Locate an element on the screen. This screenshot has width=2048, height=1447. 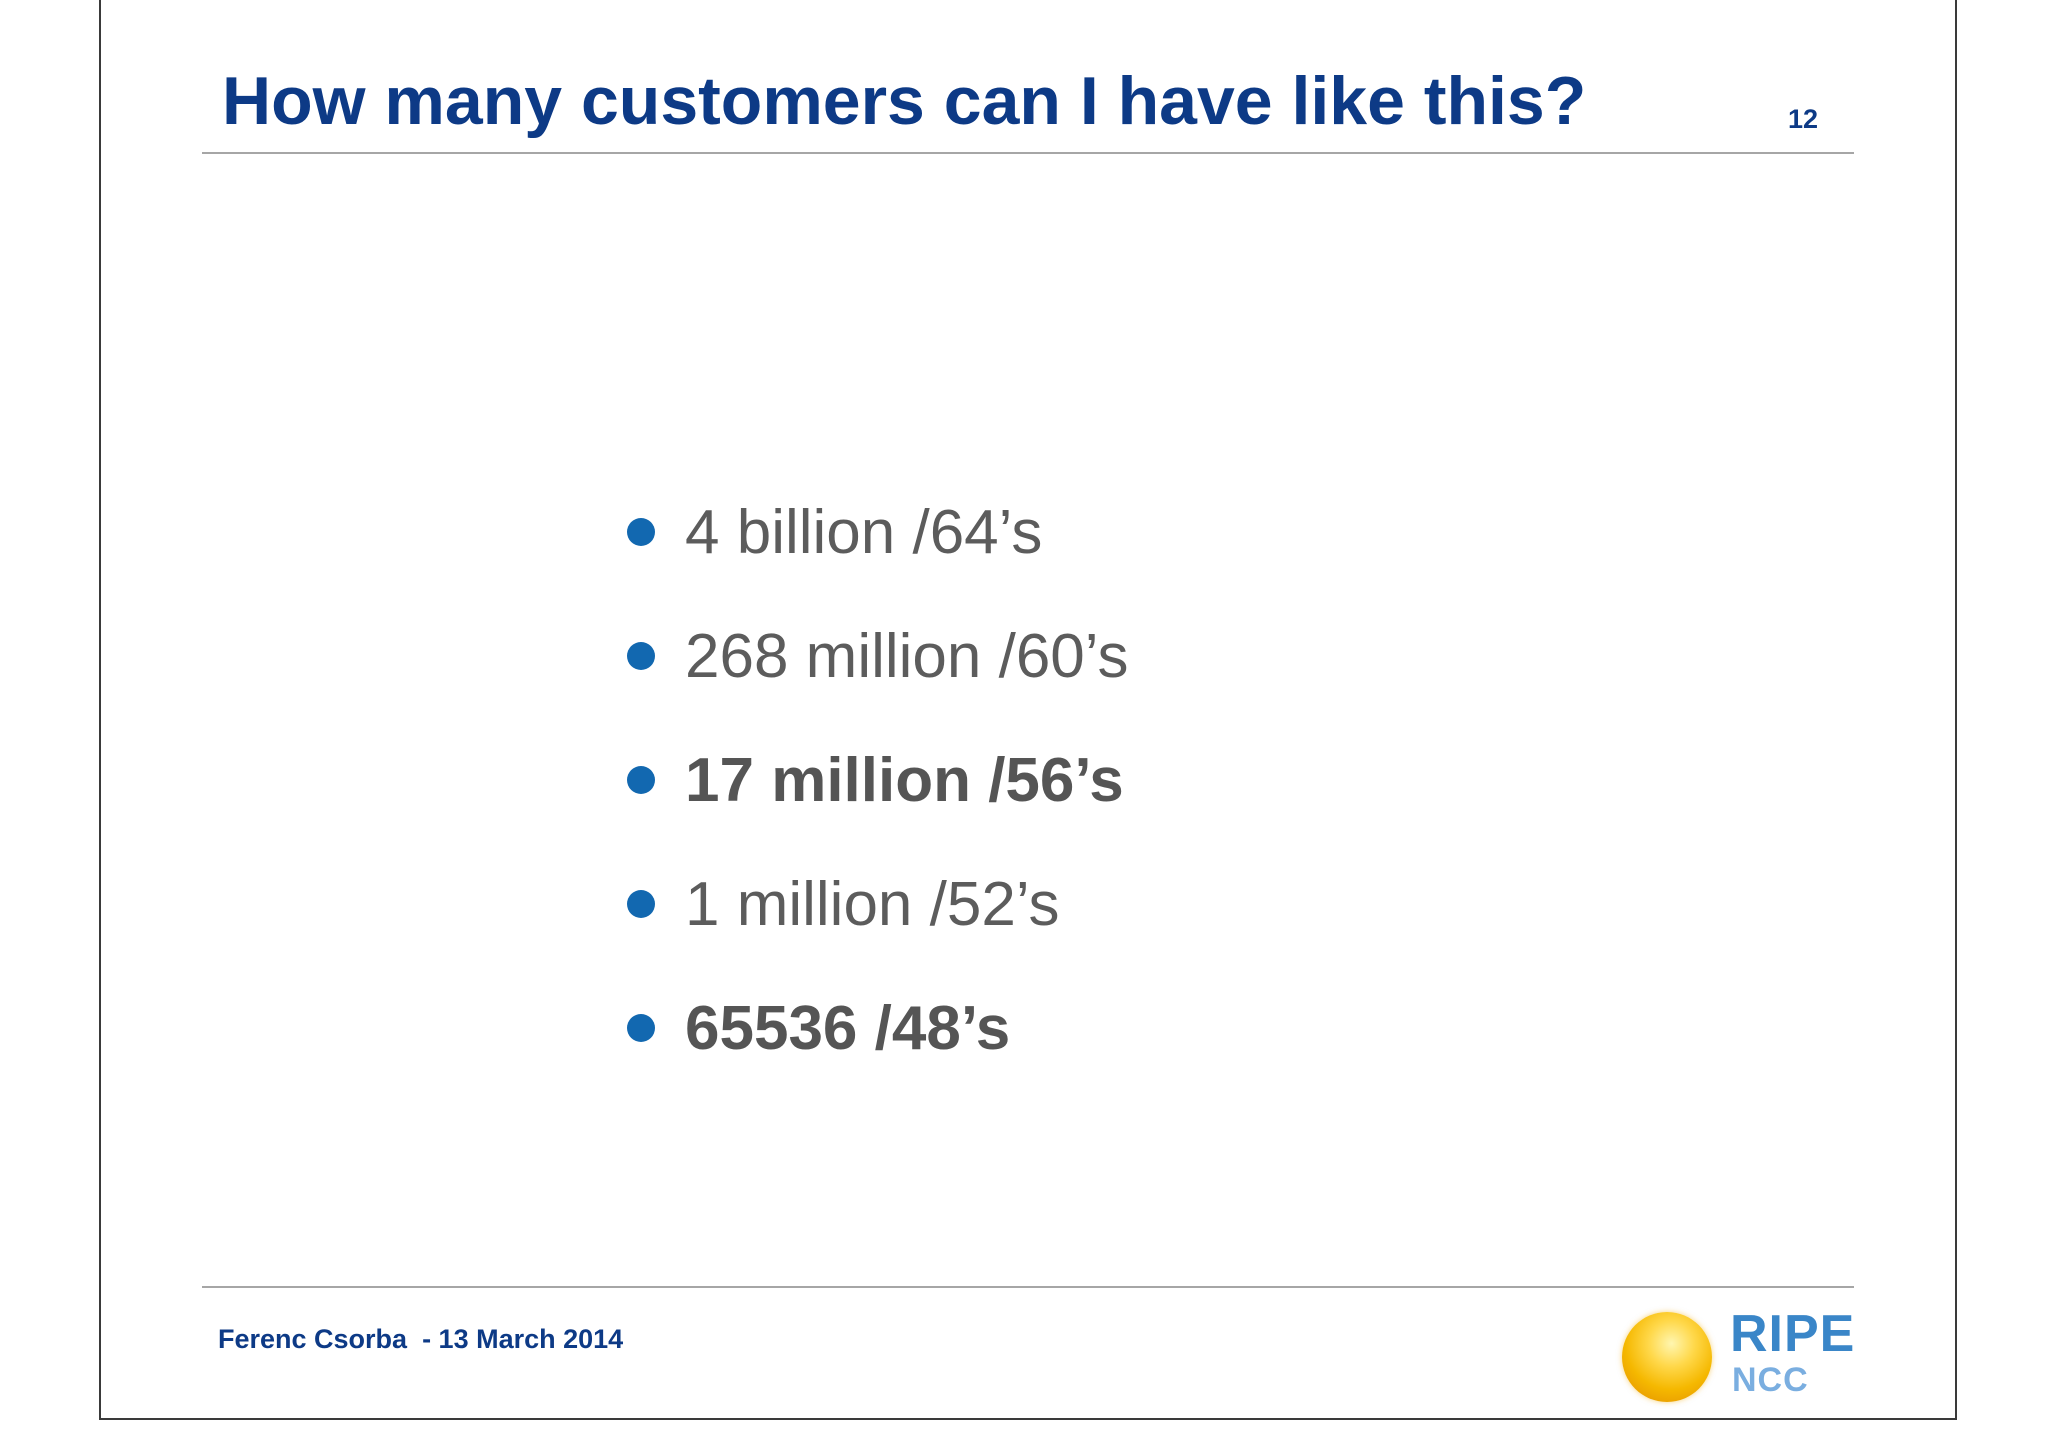
header-divider is located at coordinates (1028, 153).